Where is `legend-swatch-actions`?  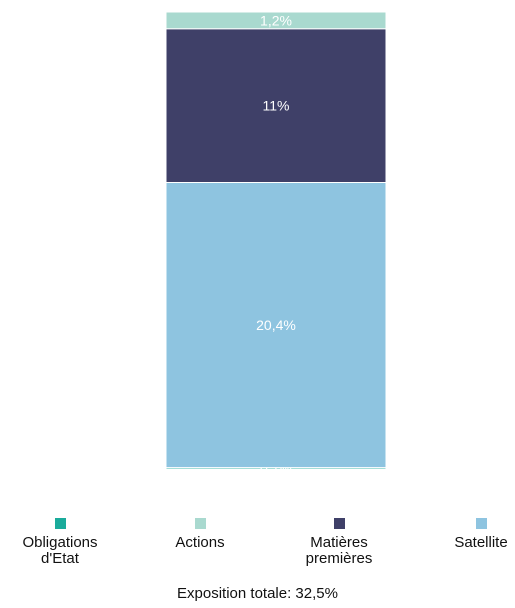
legend-swatch-actions is located at coordinates (200, 523).